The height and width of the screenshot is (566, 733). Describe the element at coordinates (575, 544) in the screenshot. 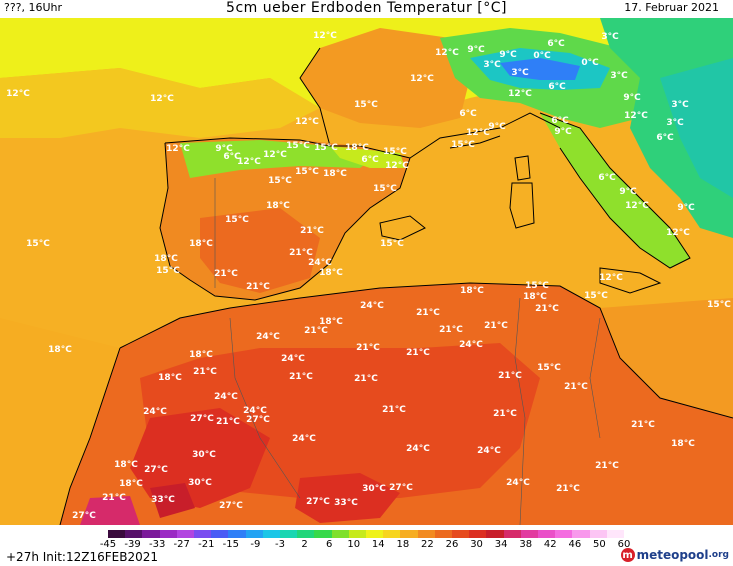

I see `scale-tick-label: 46` at that location.